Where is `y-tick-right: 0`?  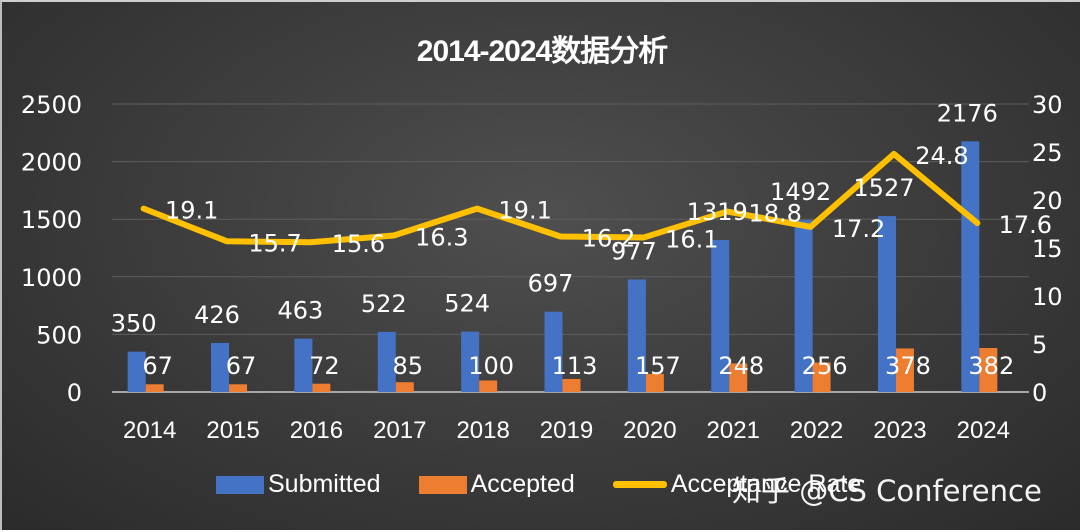
y-tick-right: 0 is located at coordinates (1039, 393).